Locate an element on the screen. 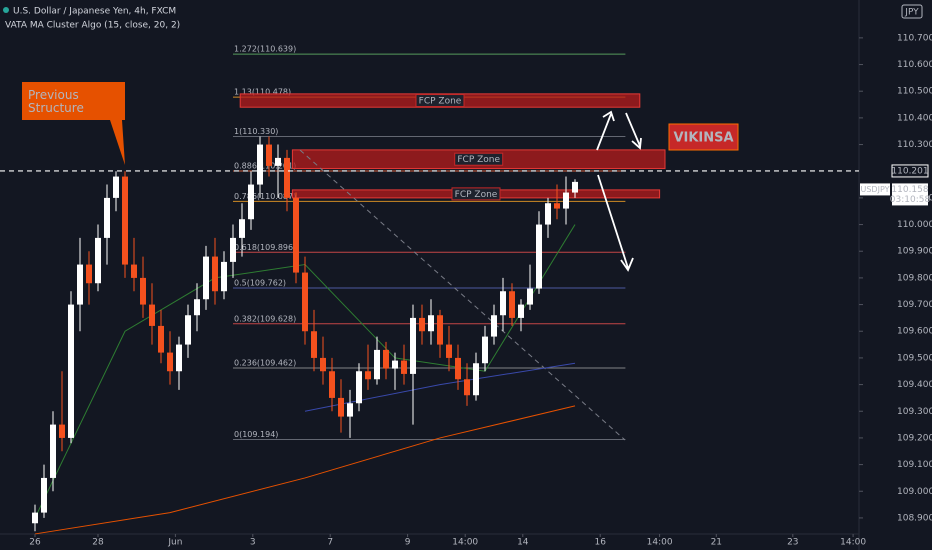 The image size is (932, 550). arrows is located at coordinates (619, 191).